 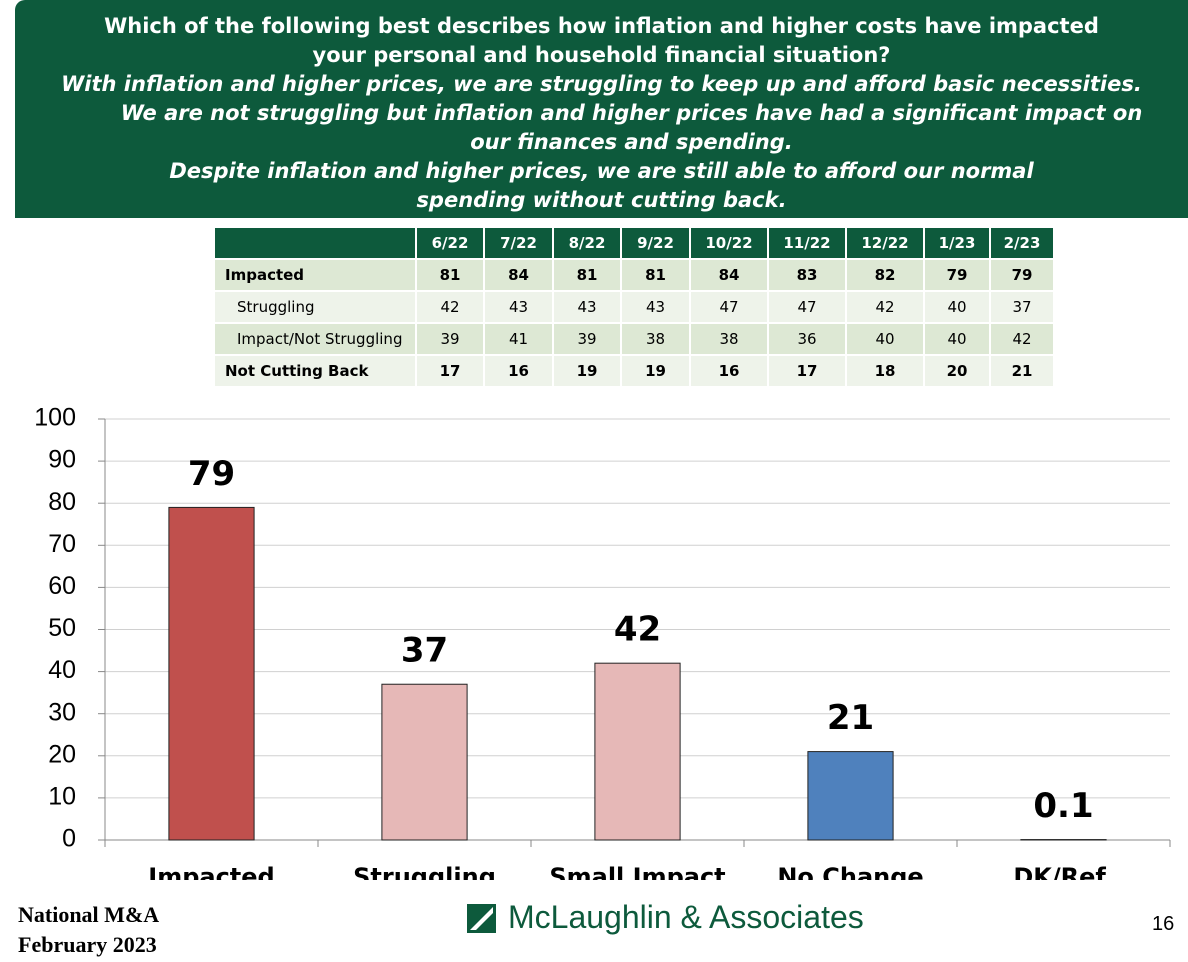 What do you see at coordinates (424, 651) in the screenshot?
I see `value-label: 37` at bounding box center [424, 651].